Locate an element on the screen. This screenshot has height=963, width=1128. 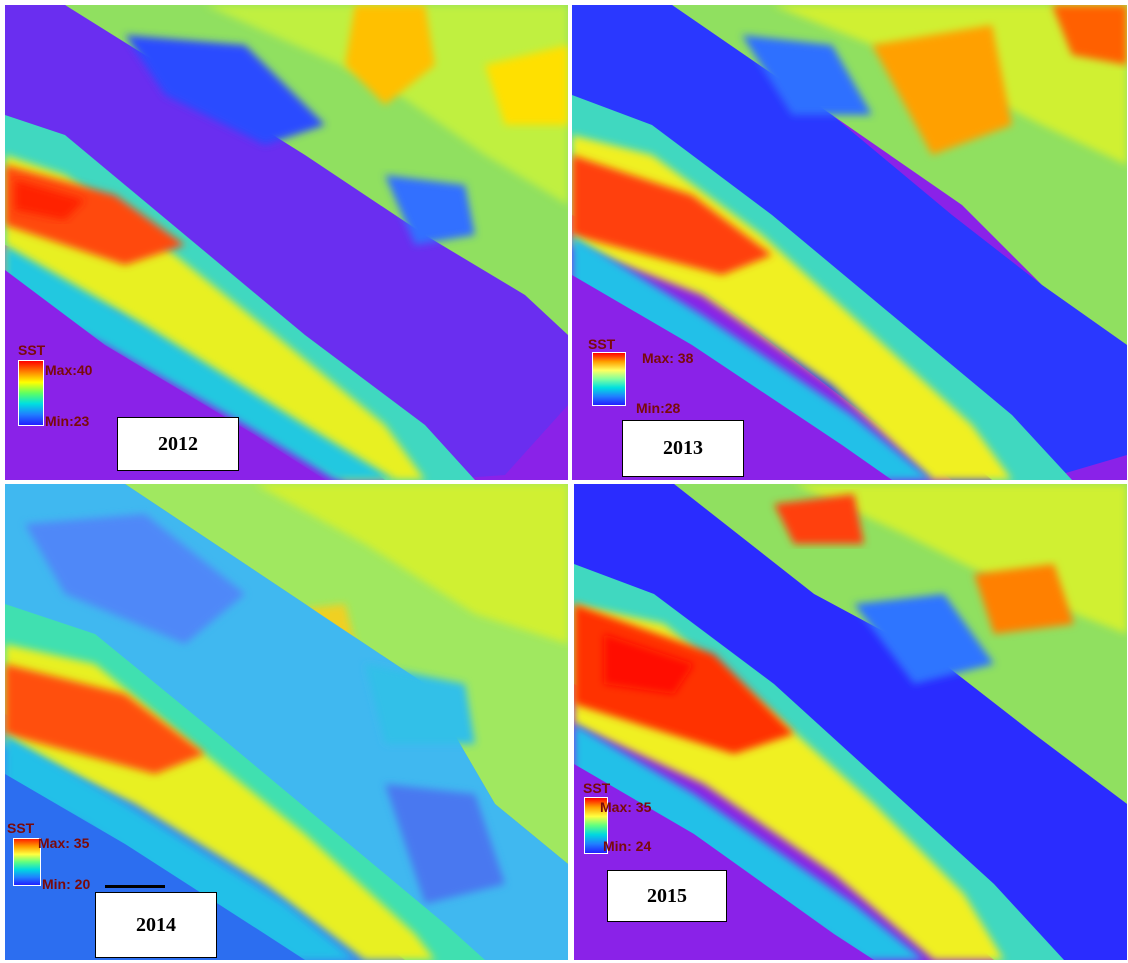
legend-max-2013: Max: 38 is located at coordinates (668, 358).